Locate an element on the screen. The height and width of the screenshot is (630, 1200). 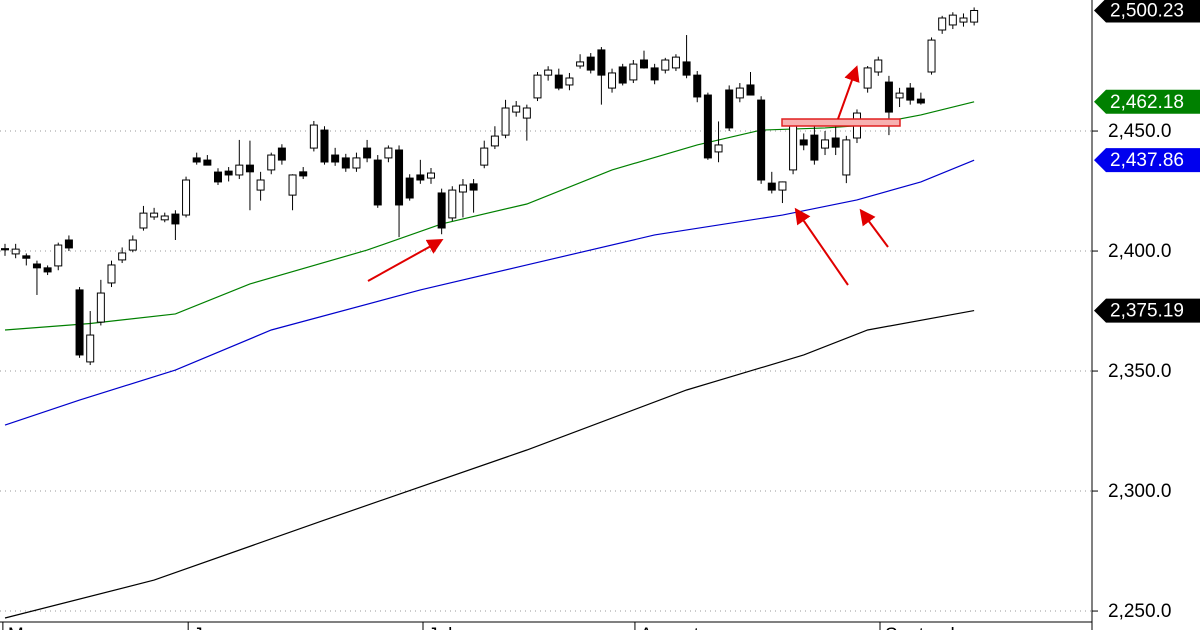
y-tick-label: 2,350.0 is located at coordinates (1139, 371).